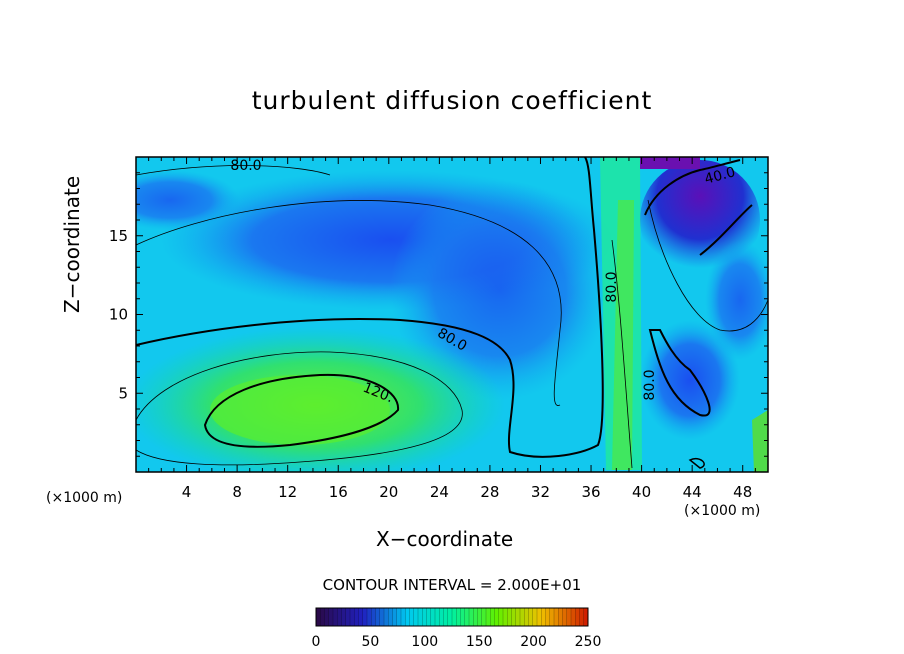 This screenshot has height=654, width=904. Describe the element at coordinates (641, 492) in the screenshot. I see `x-tick-label: 40` at that location.